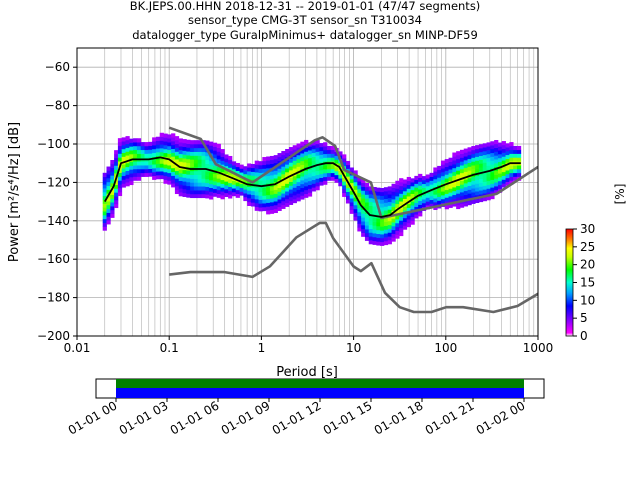 This screenshot has width=640, height=480. What do you see at coordinates (57, 67) in the screenshot?
I see `y-tick-label: −60` at bounding box center [57, 67].